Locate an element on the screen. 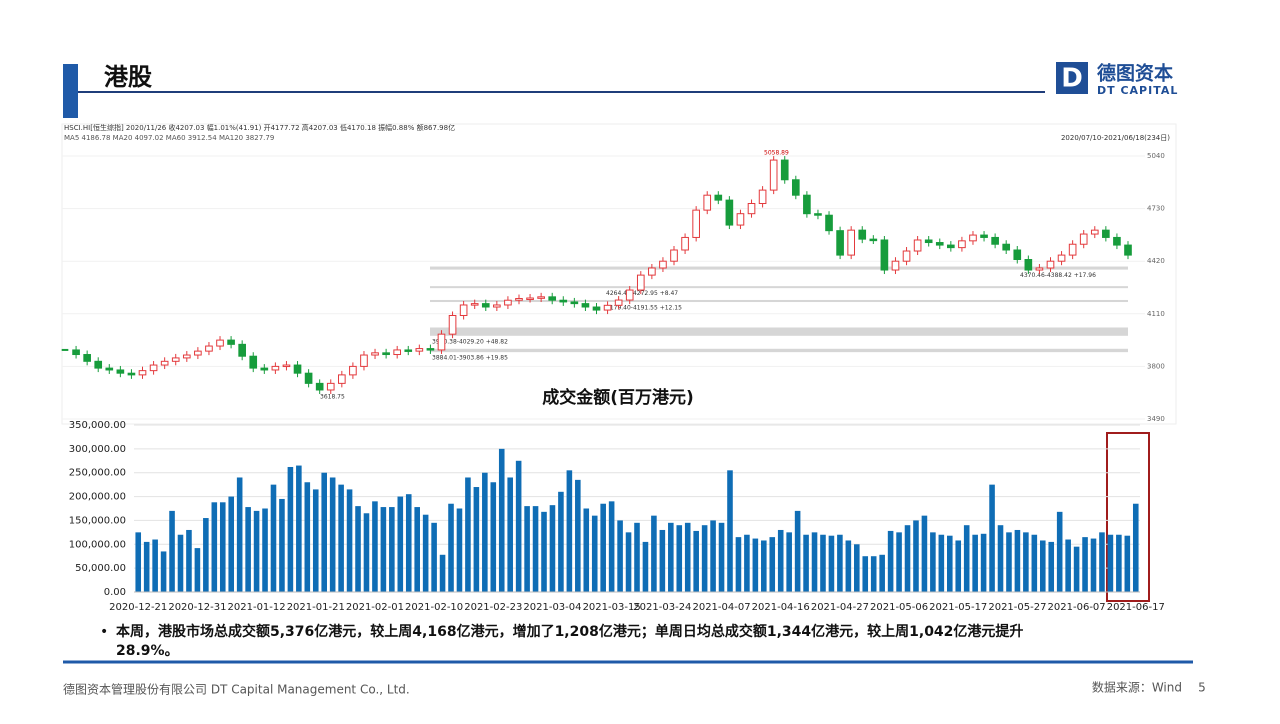 The image size is (1280, 724). x-tick-label: 2021-01-21 is located at coordinates (316, 607).